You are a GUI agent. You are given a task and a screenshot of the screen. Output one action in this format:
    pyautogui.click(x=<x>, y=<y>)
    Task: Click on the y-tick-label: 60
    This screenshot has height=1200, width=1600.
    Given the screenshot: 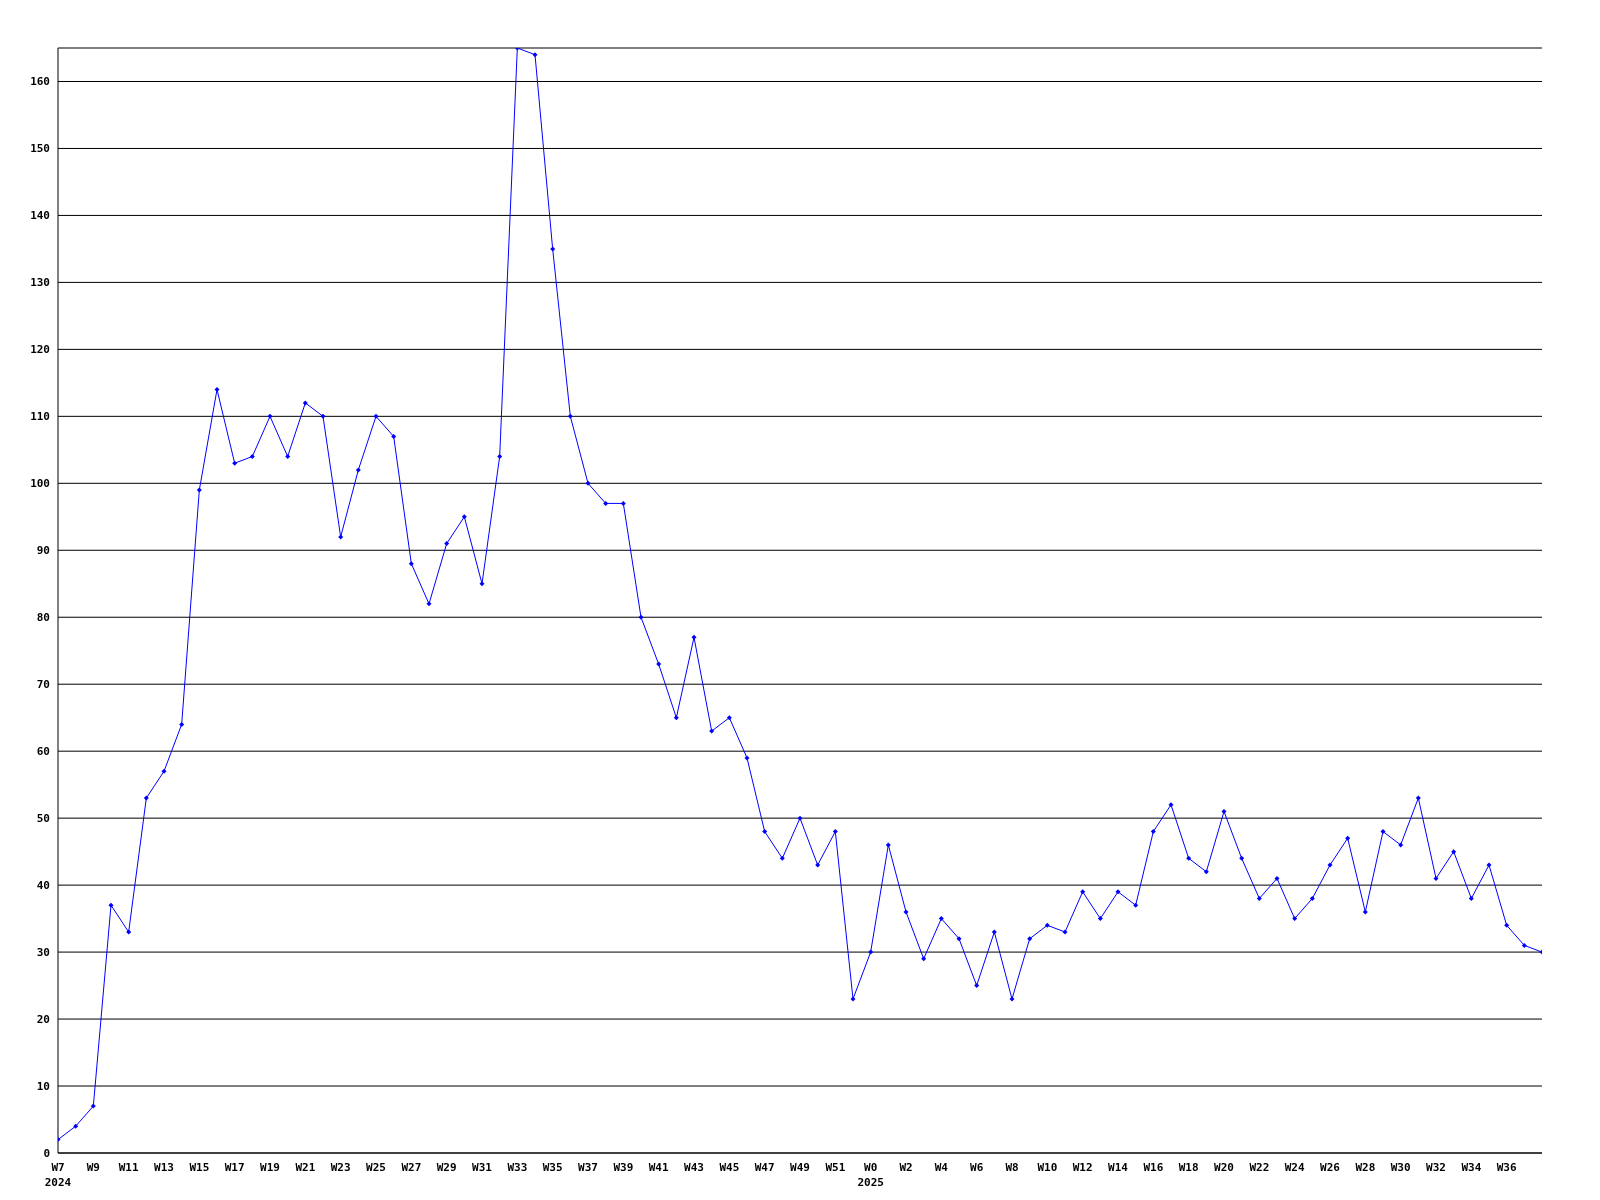 What is the action you would take?
    pyautogui.click(x=43, y=752)
    